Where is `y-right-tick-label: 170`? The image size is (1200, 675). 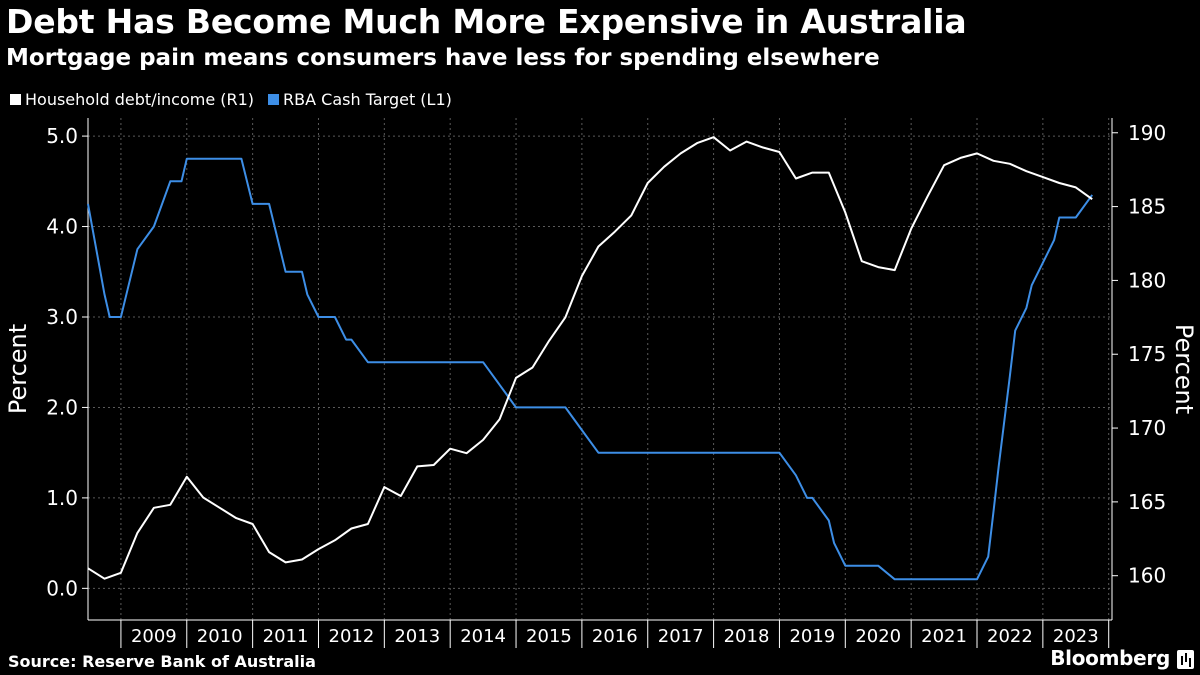 y-right-tick-label: 170 is located at coordinates (1147, 428).